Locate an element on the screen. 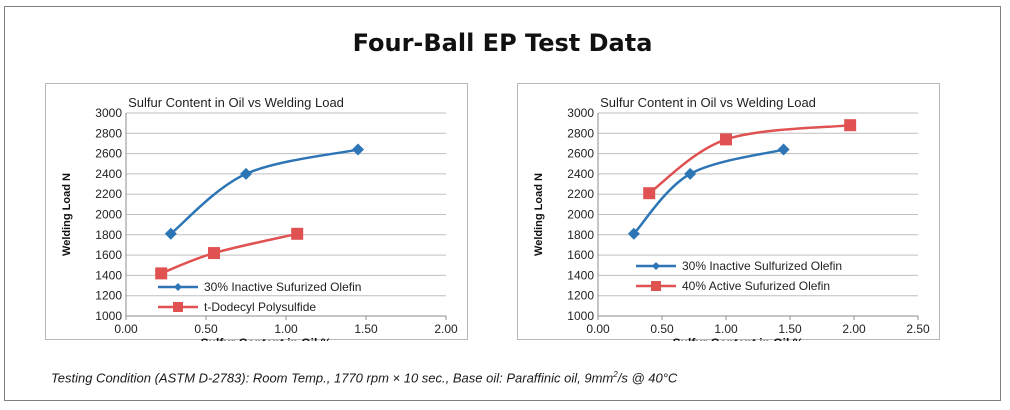 The image size is (1010, 410). x-tick-label: 2.50 is located at coordinates (918, 329).